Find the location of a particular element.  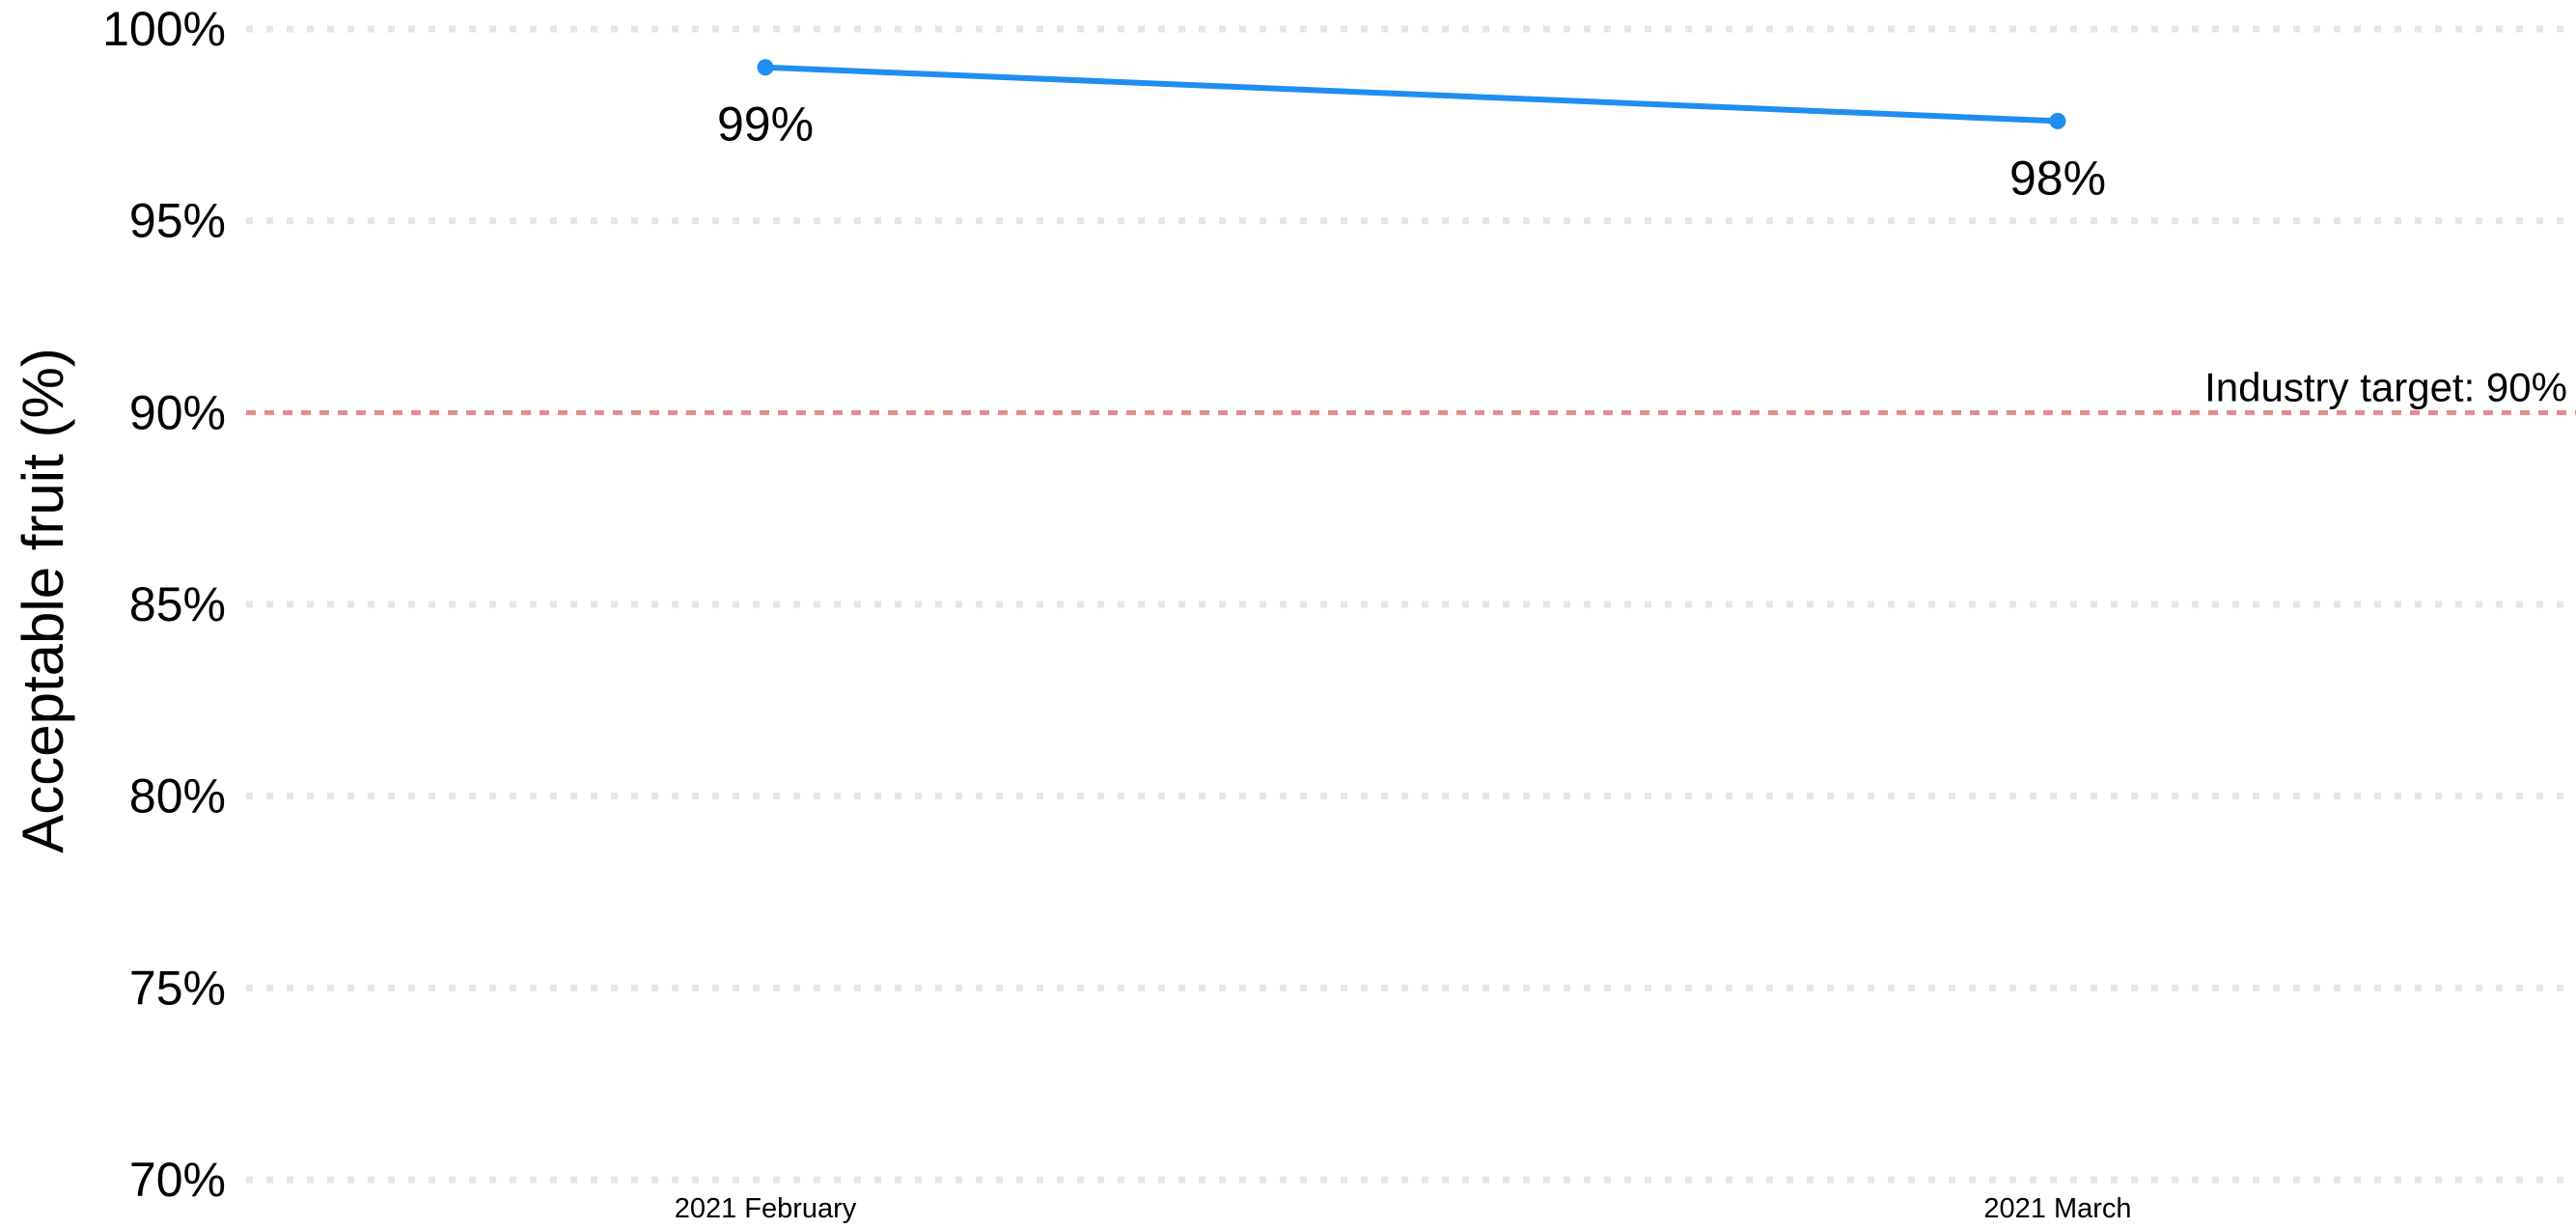

y-axis-label: Acceptable fruit (%) is located at coordinates (43, 600).